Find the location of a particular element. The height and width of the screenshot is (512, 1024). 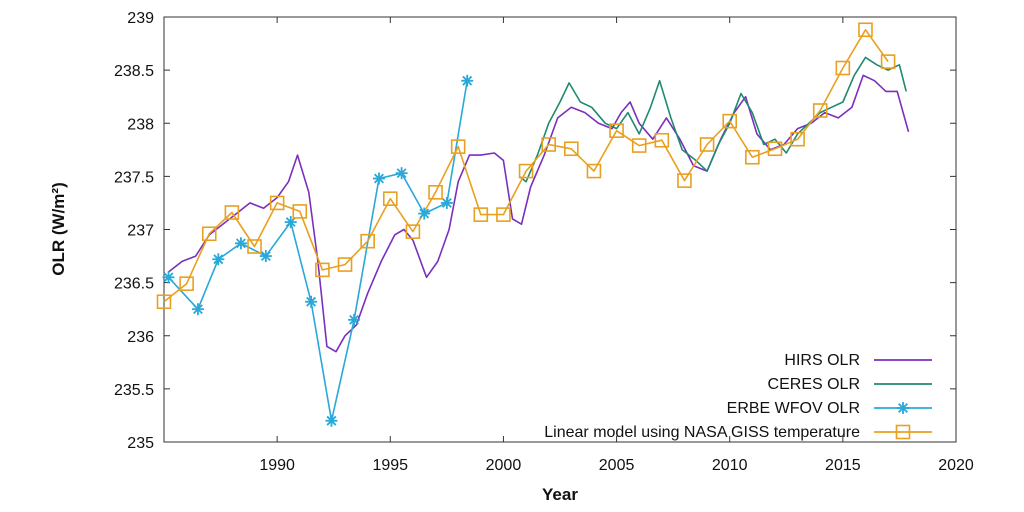

x-tick-label: 2020 is located at coordinates (956, 465).